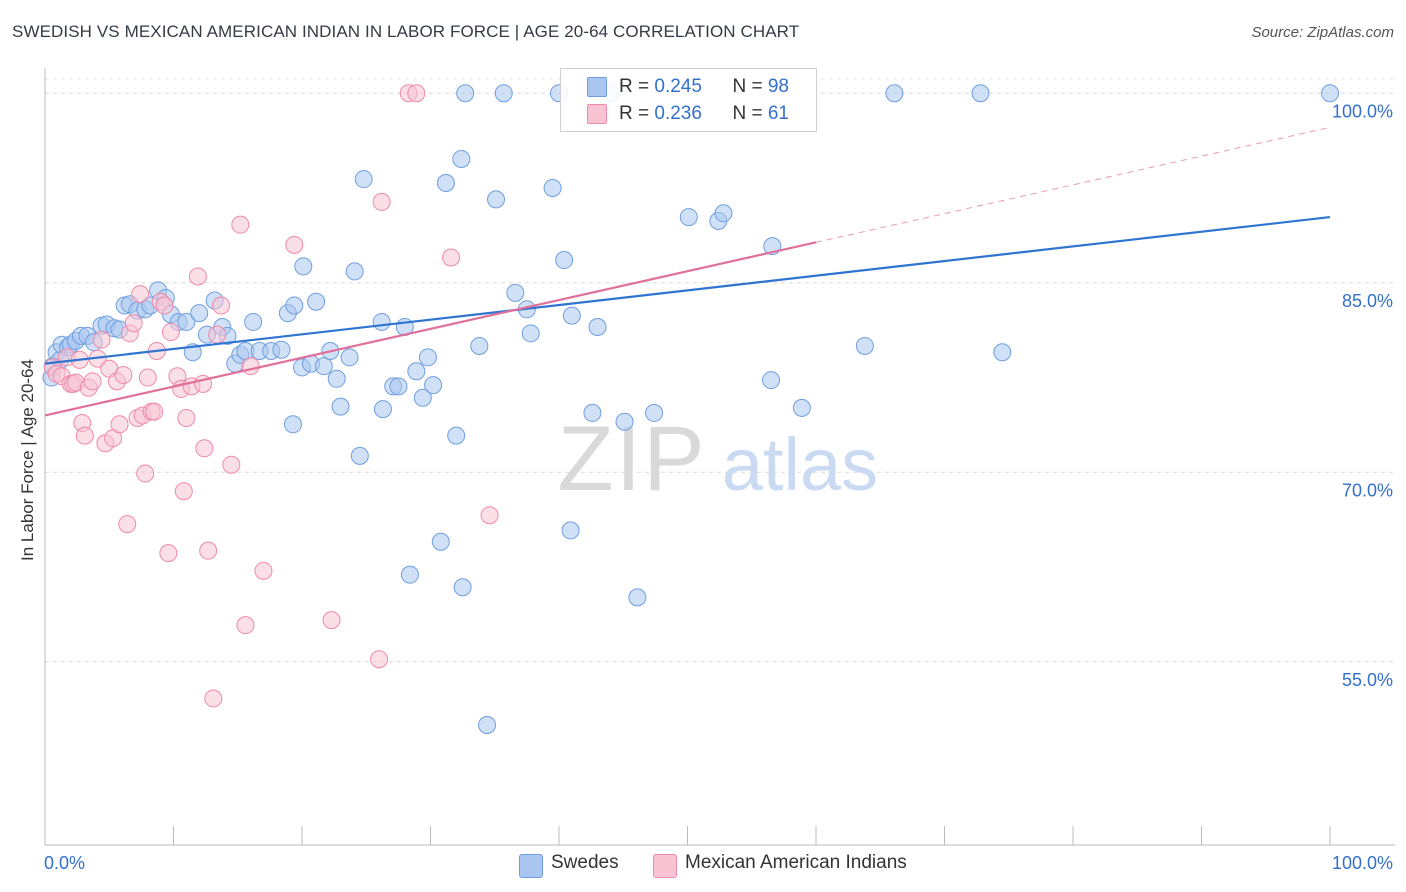  What do you see at coordinates (704, 87) in the screenshot?
I see `legend-row-swedes: R = 0.245 N = 98` at bounding box center [704, 87].